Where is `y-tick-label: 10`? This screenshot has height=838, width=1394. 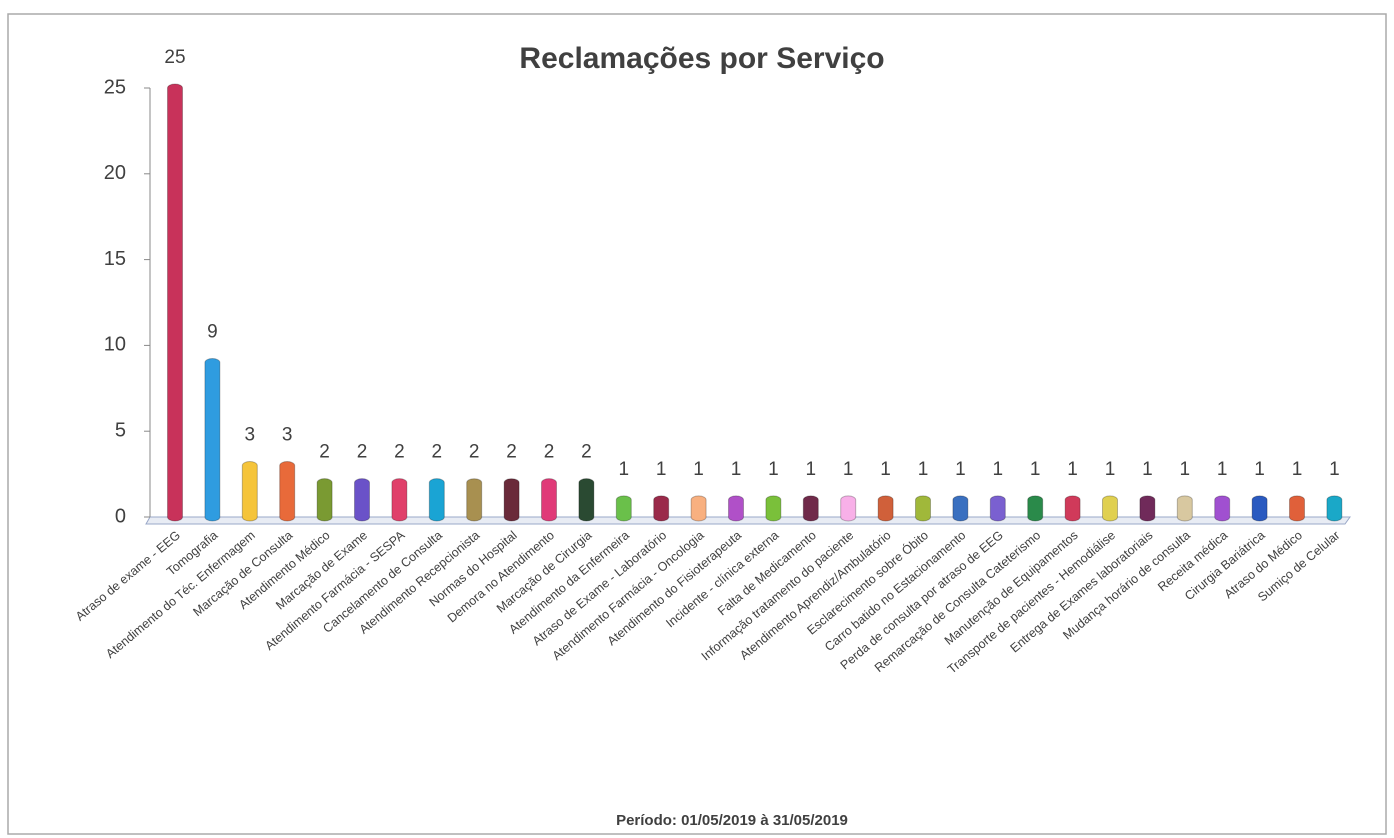 y-tick-label: 10 is located at coordinates (115, 345).